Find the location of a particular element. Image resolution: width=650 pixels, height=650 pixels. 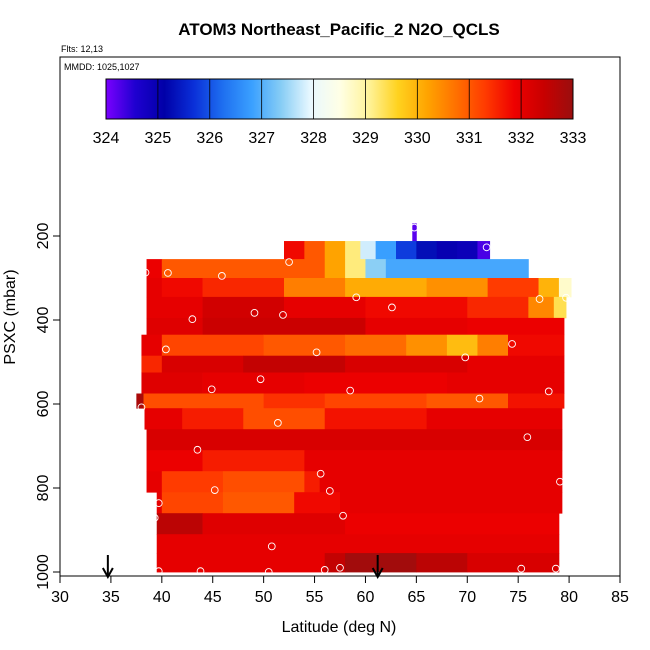

y-axis: 200 400 600 800 1000 is located at coordinates (47, 406).